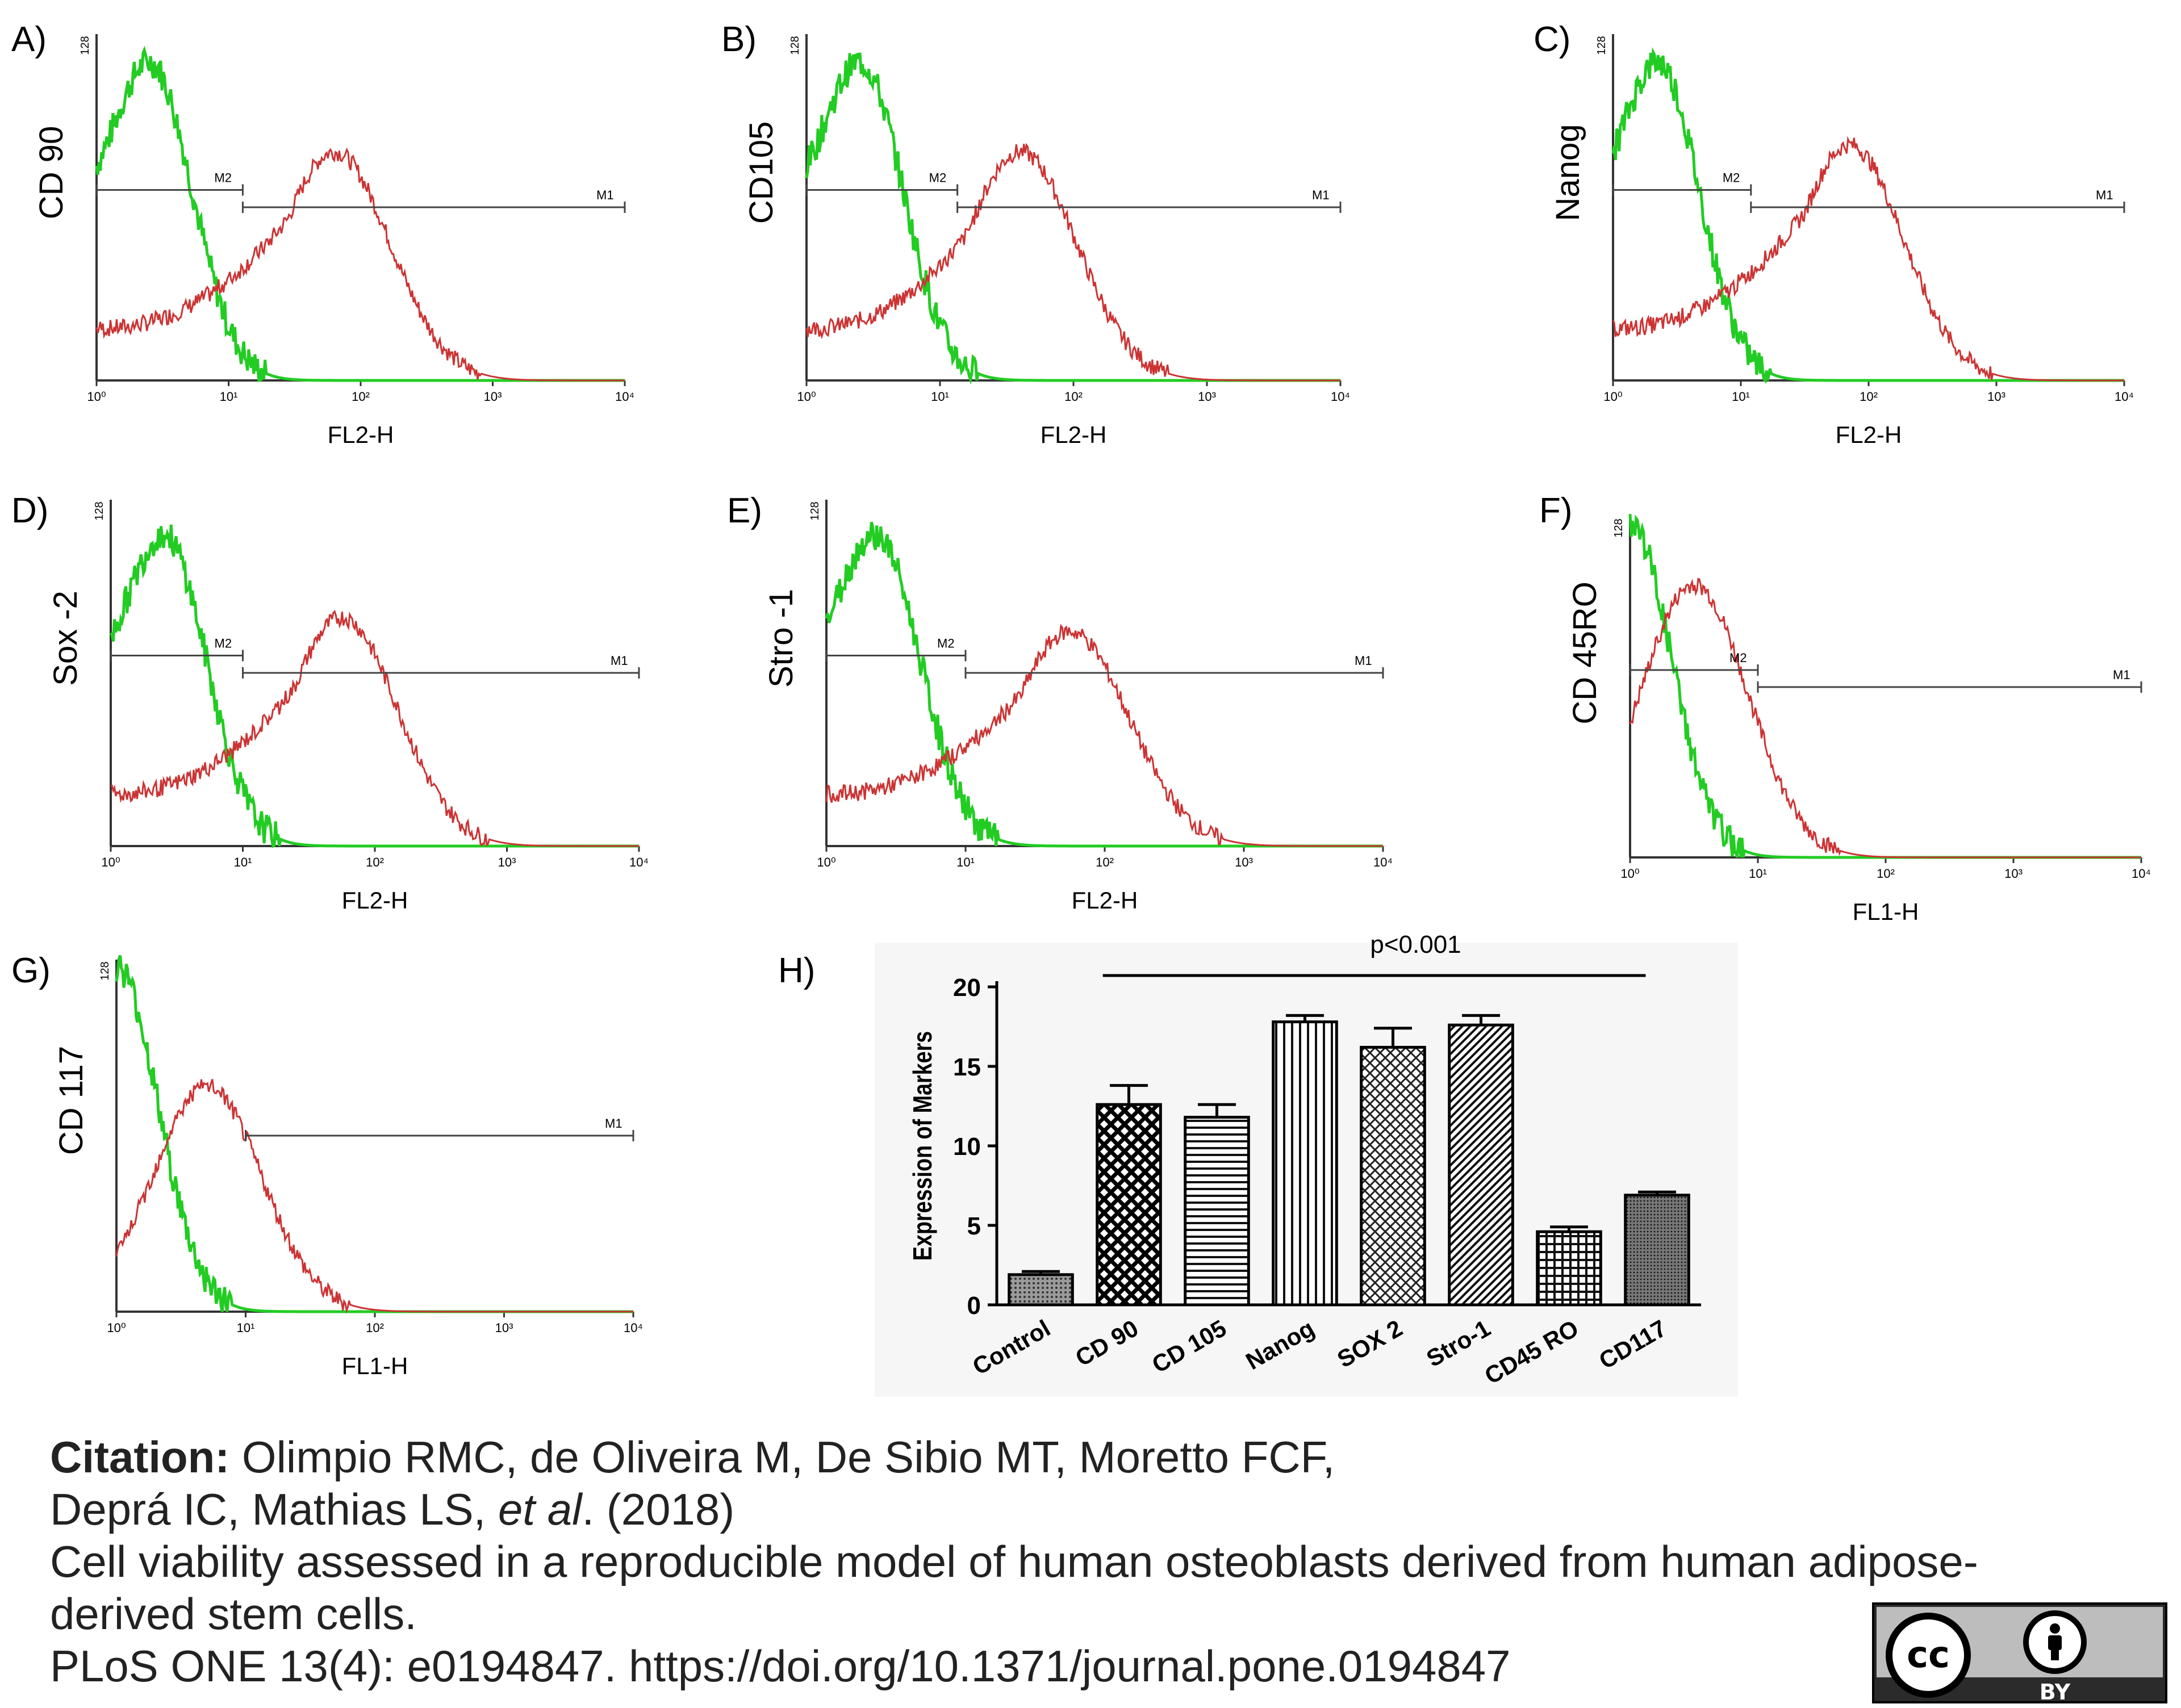 The width and height of the screenshot is (2181, 1708). Describe the element at coordinates (1552, 39) in the screenshot. I see `panel-label: C)` at that location.